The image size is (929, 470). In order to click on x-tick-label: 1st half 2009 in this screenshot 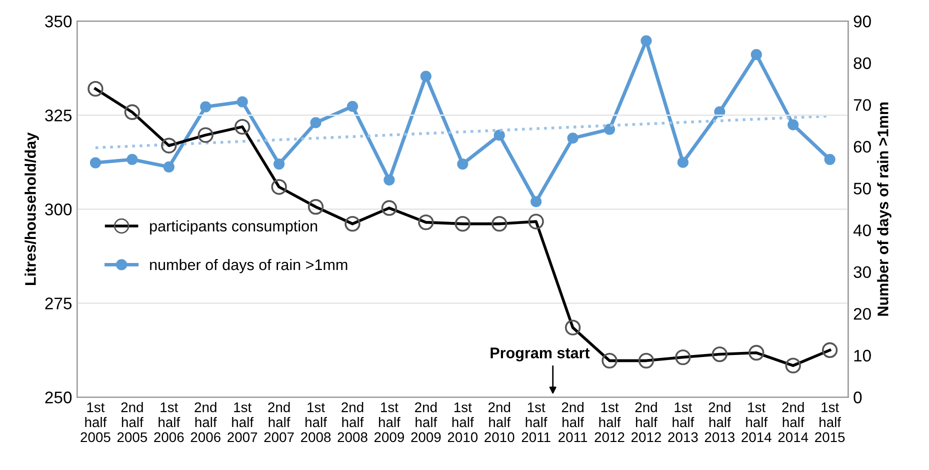, I will do `click(389, 422)`.